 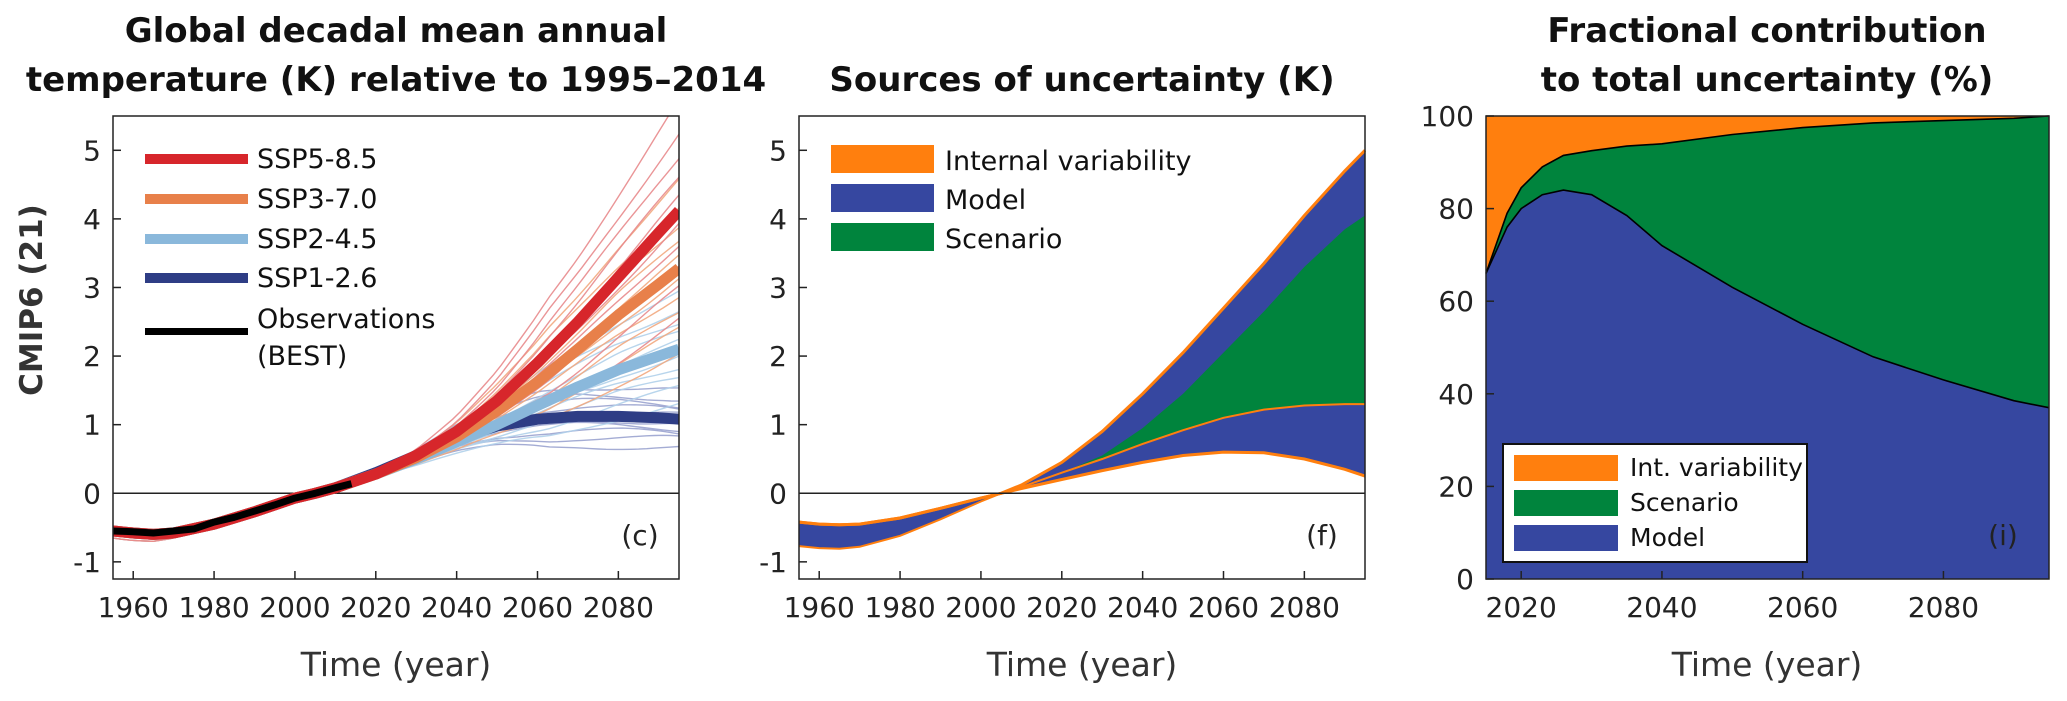 What do you see at coordinates (1304, 607) in the screenshot?
I see `panel-f-xtick-label: 2080` at bounding box center [1304, 607].